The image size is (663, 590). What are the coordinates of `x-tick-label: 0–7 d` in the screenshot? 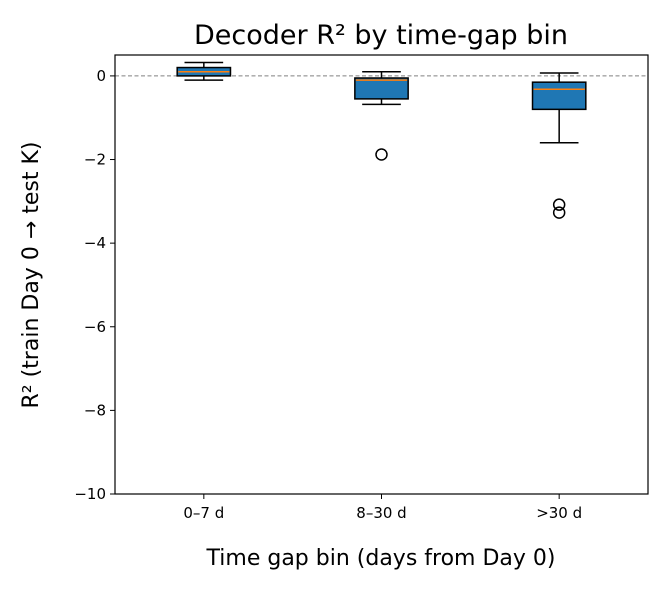 It's located at (203, 513).